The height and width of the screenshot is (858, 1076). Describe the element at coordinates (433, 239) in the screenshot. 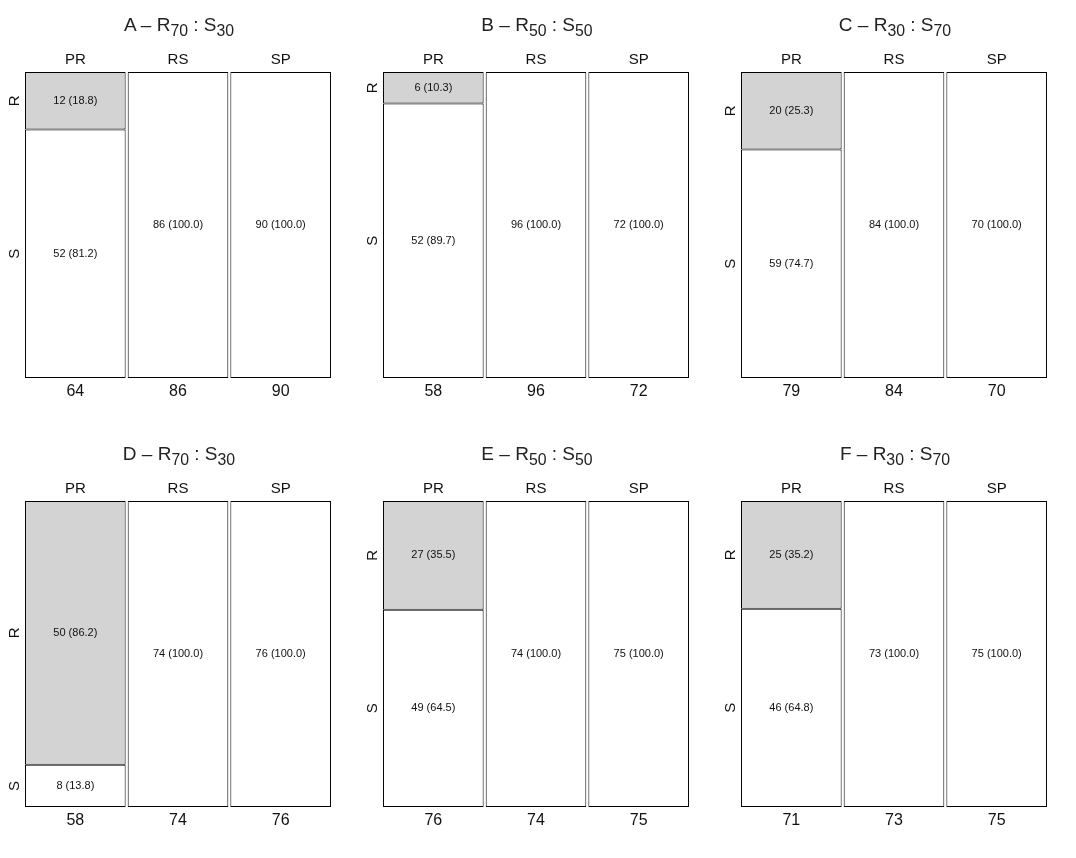

I see `data-label: 52 (89.7)` at that location.